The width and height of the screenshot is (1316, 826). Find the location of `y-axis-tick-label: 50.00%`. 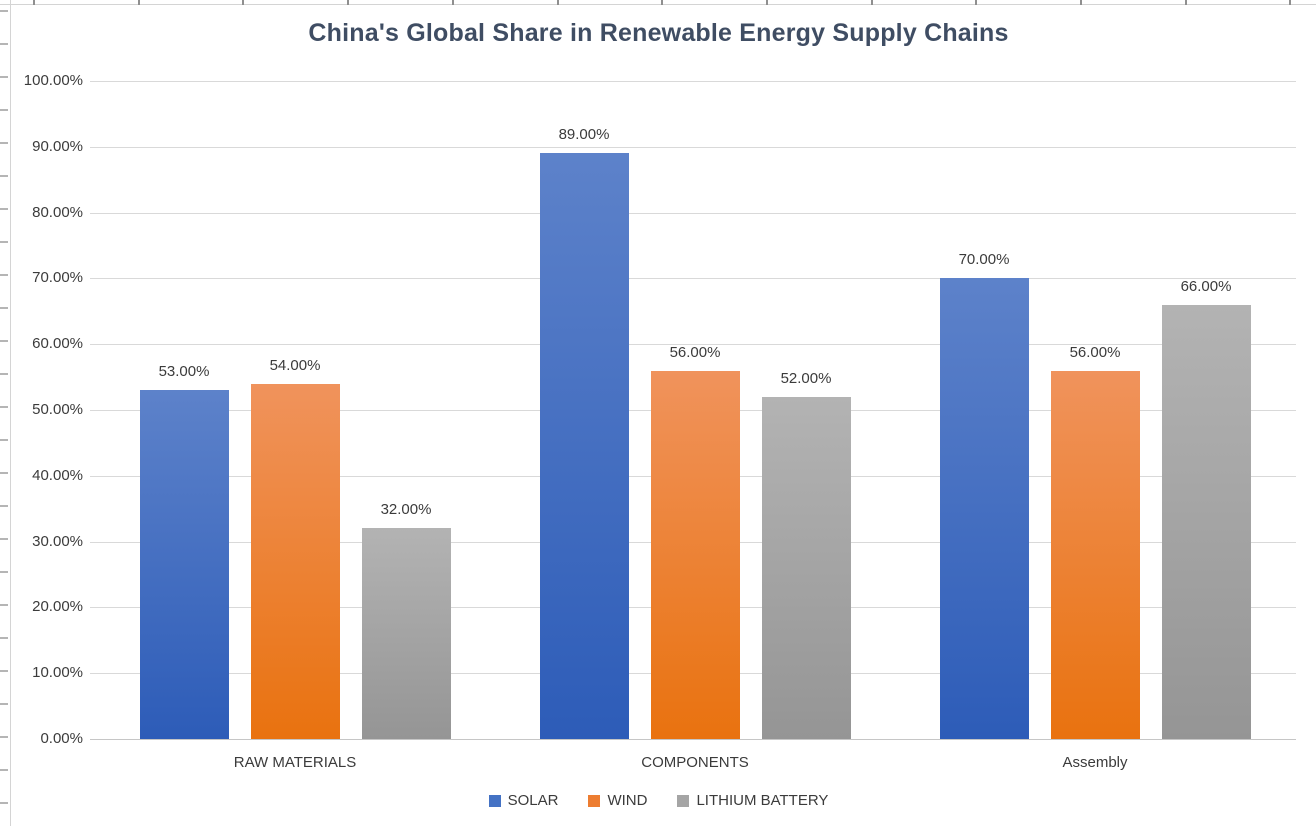

y-axis-tick-label: 50.00% is located at coordinates (57, 409).